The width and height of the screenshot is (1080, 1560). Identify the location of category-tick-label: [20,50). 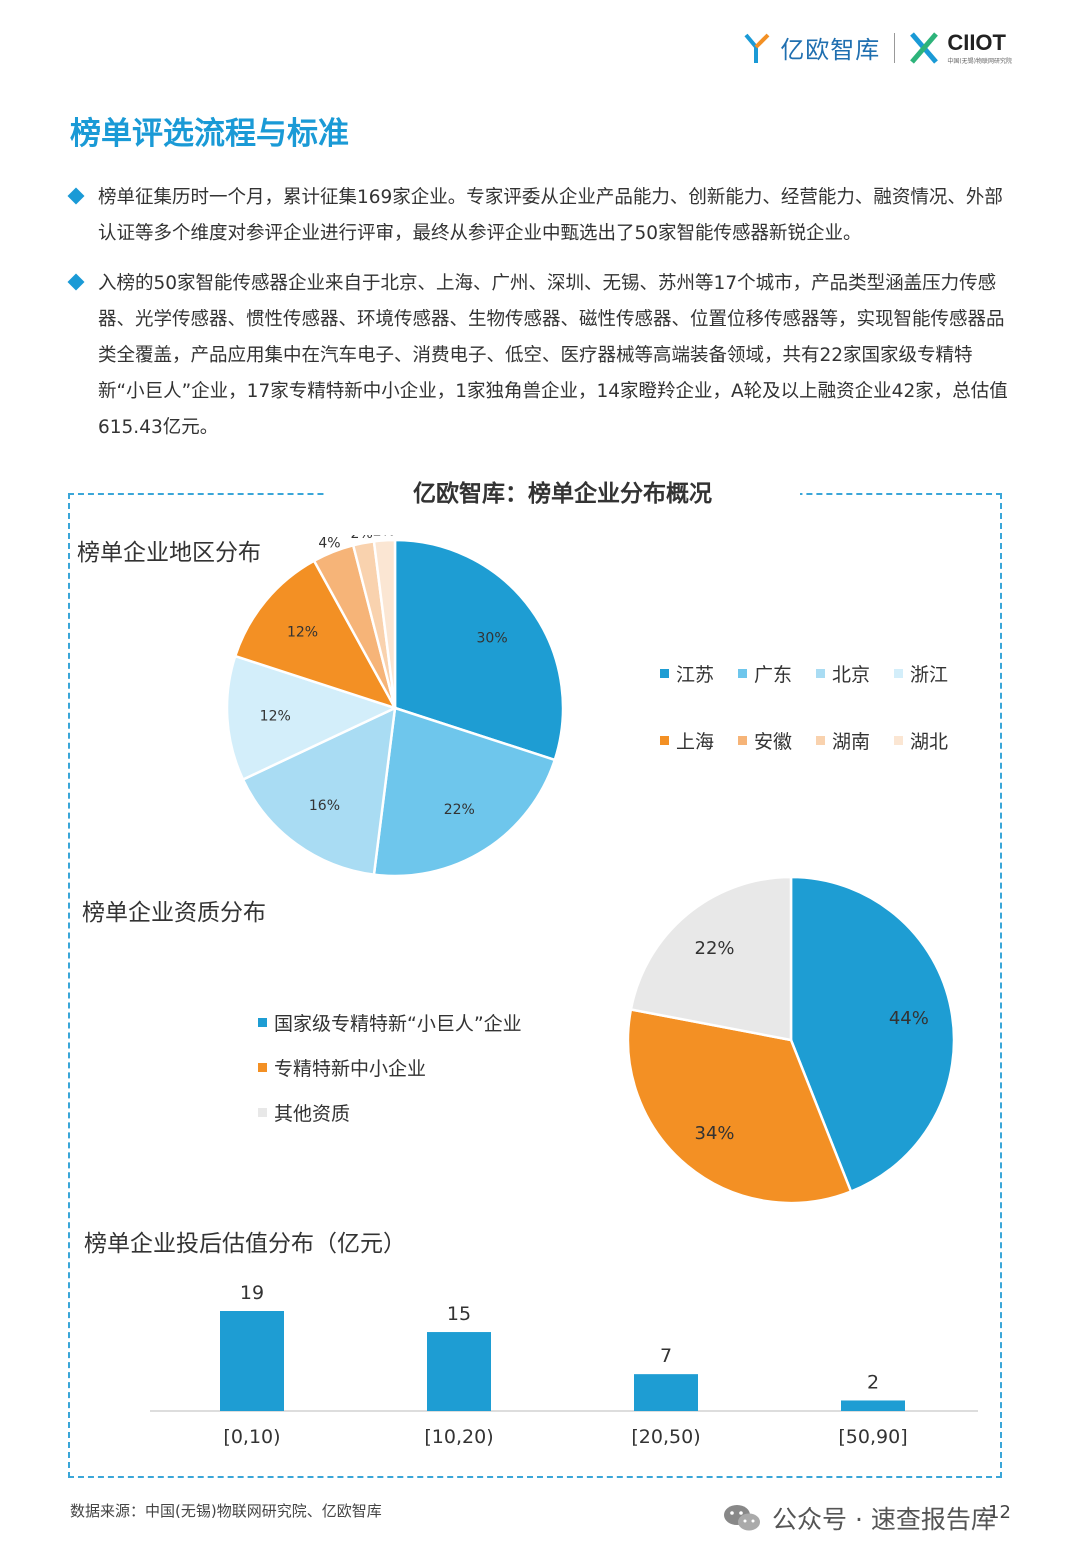
(665, 1437).